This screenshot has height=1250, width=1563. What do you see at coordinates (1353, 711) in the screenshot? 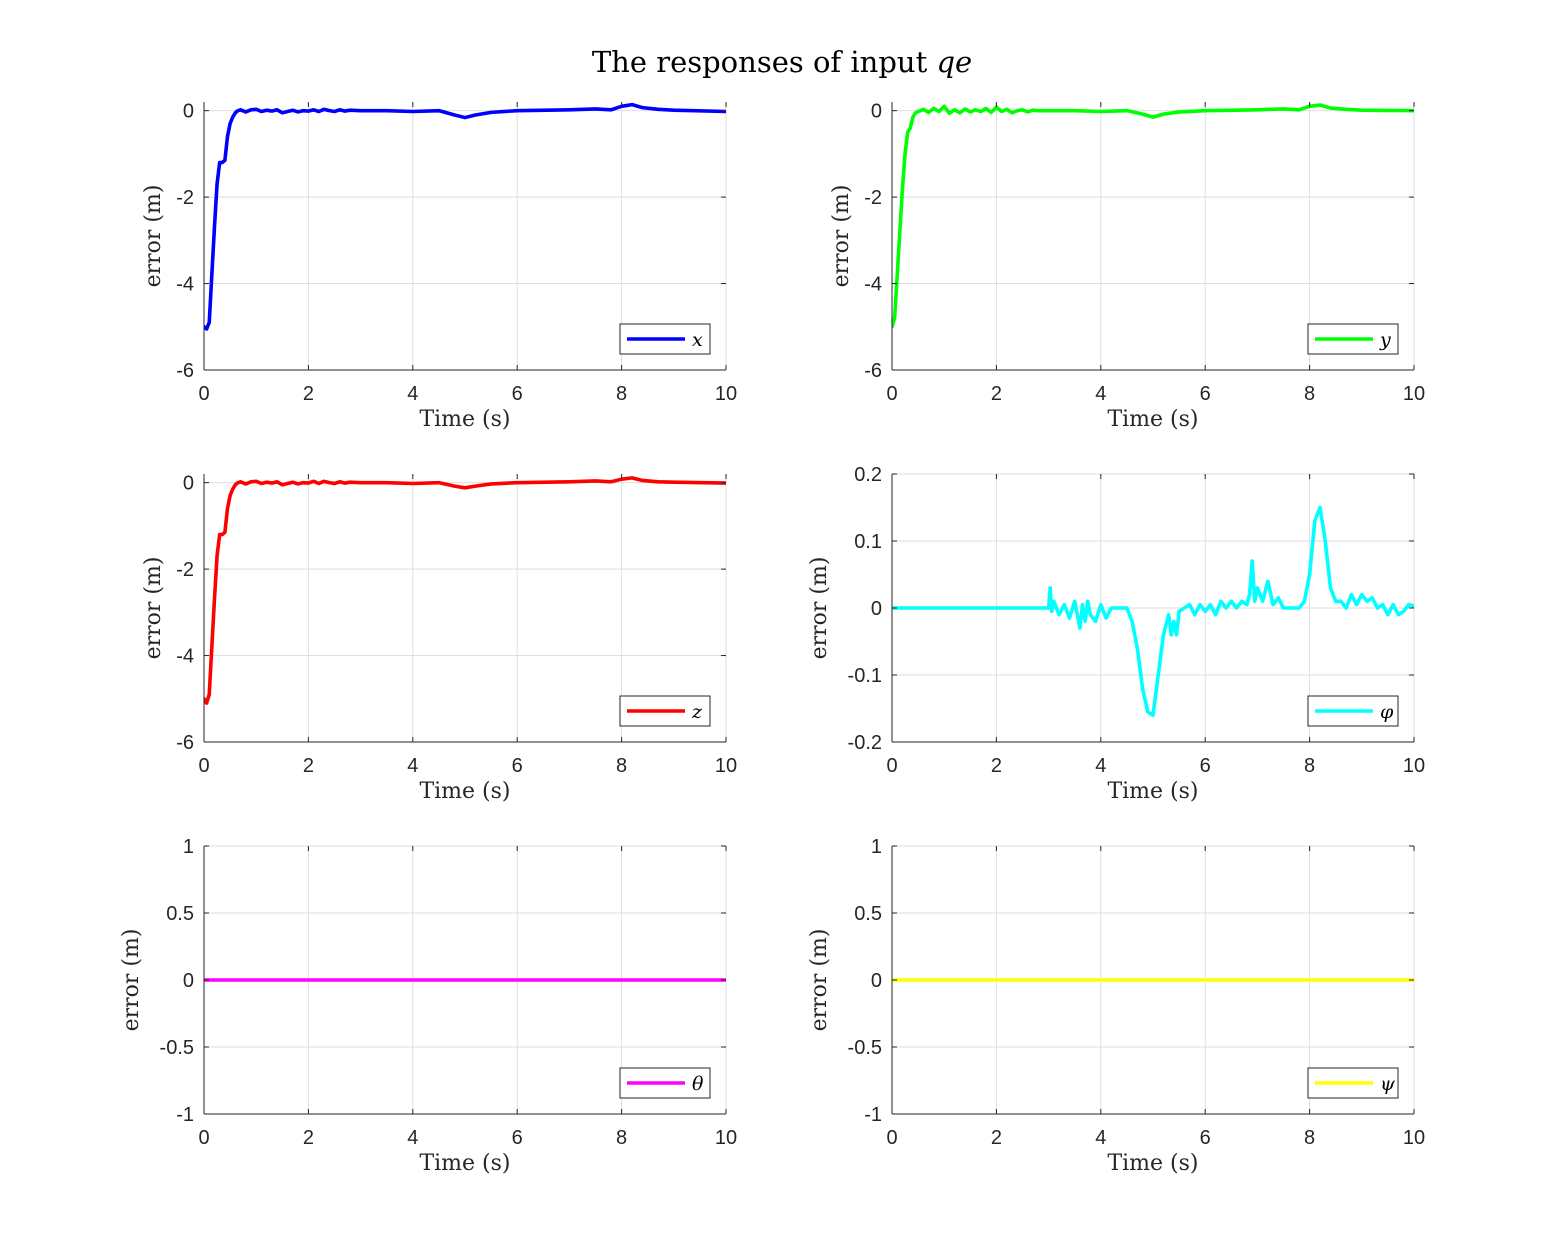
I see `legend: φ` at bounding box center [1353, 711].